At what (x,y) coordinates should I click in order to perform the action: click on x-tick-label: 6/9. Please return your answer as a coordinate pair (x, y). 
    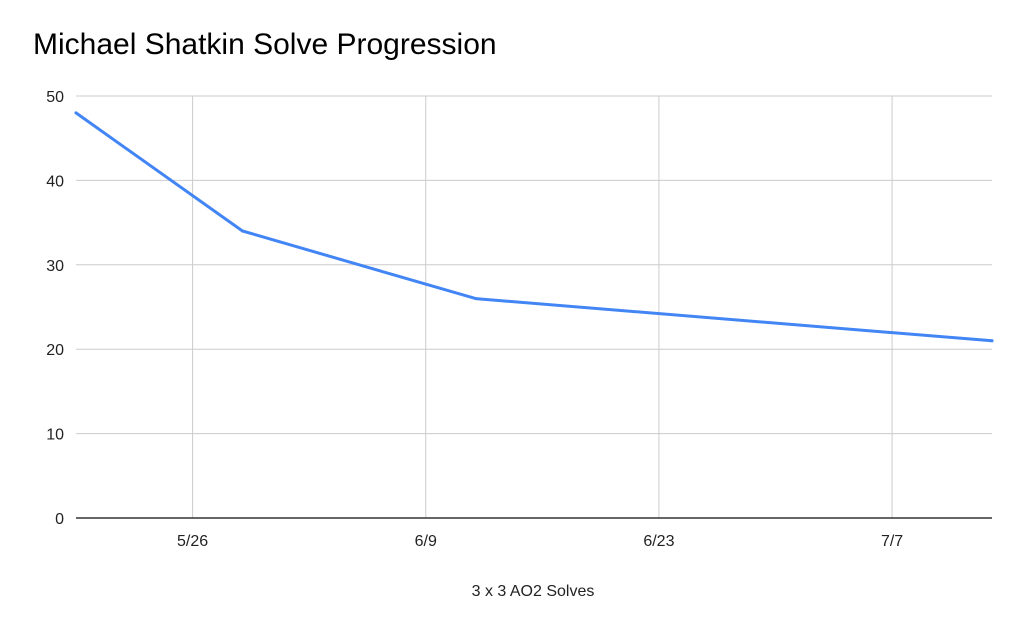
    Looking at the image, I should click on (426, 541).